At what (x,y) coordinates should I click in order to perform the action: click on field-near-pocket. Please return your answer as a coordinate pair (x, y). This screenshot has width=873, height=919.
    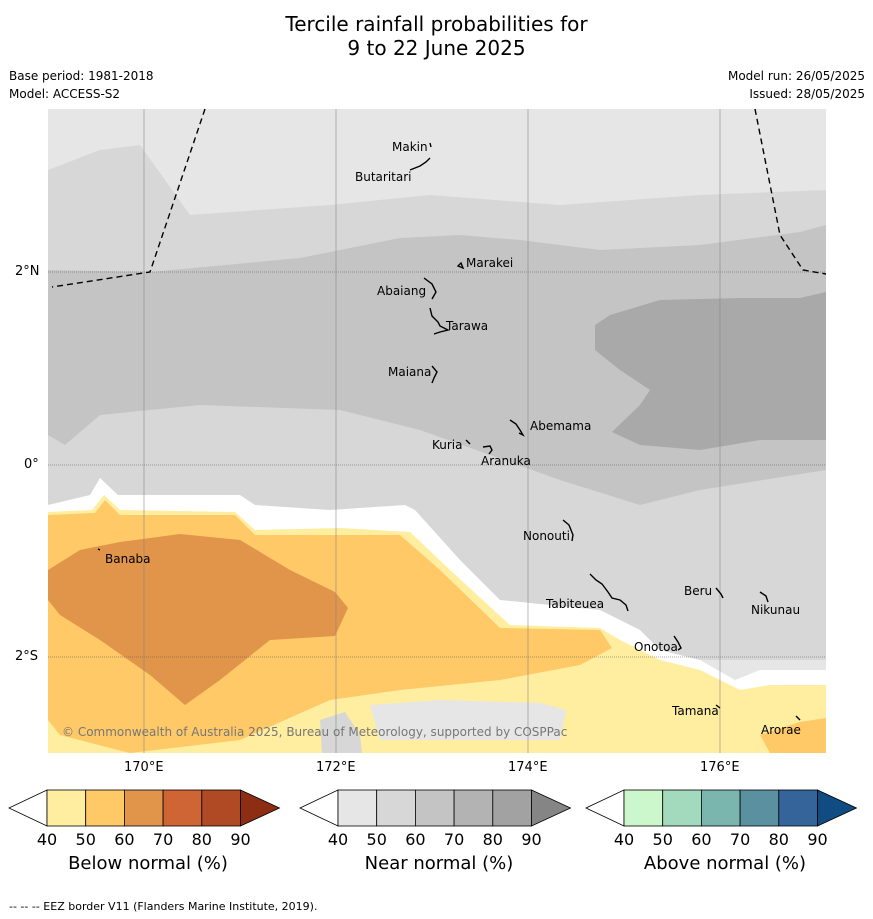
    Looking at the image, I should click on (341, 732).